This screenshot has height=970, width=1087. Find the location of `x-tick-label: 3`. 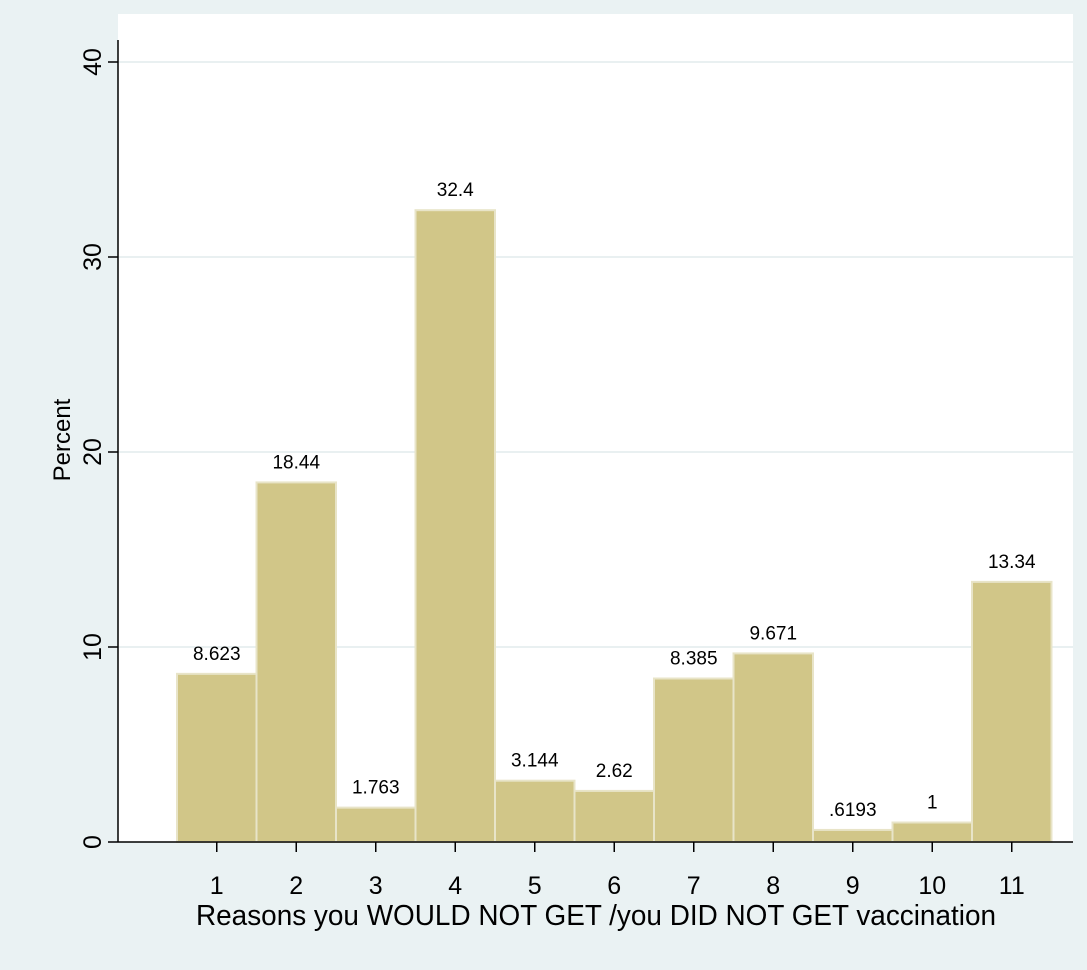

x-tick-label: 3 is located at coordinates (376, 886).